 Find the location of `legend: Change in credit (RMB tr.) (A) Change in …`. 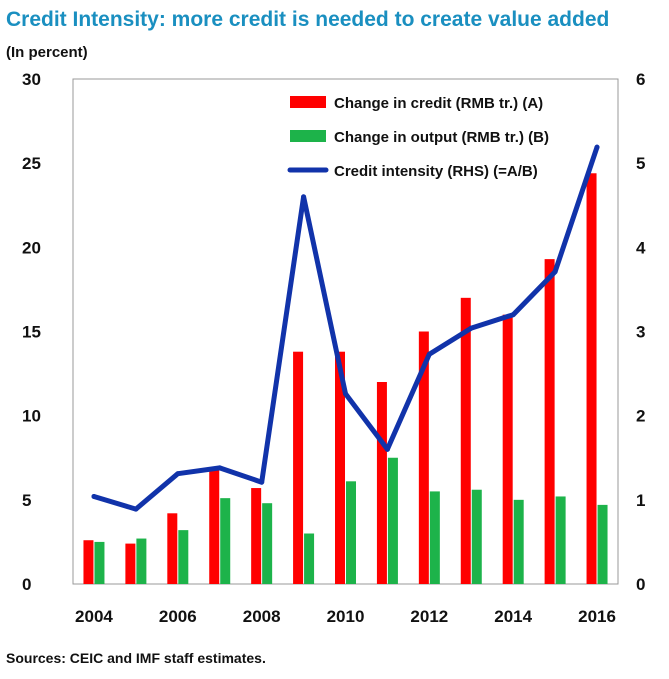

legend: Change in credit (RMB tr.) (A) Change in … is located at coordinates (418, 137).